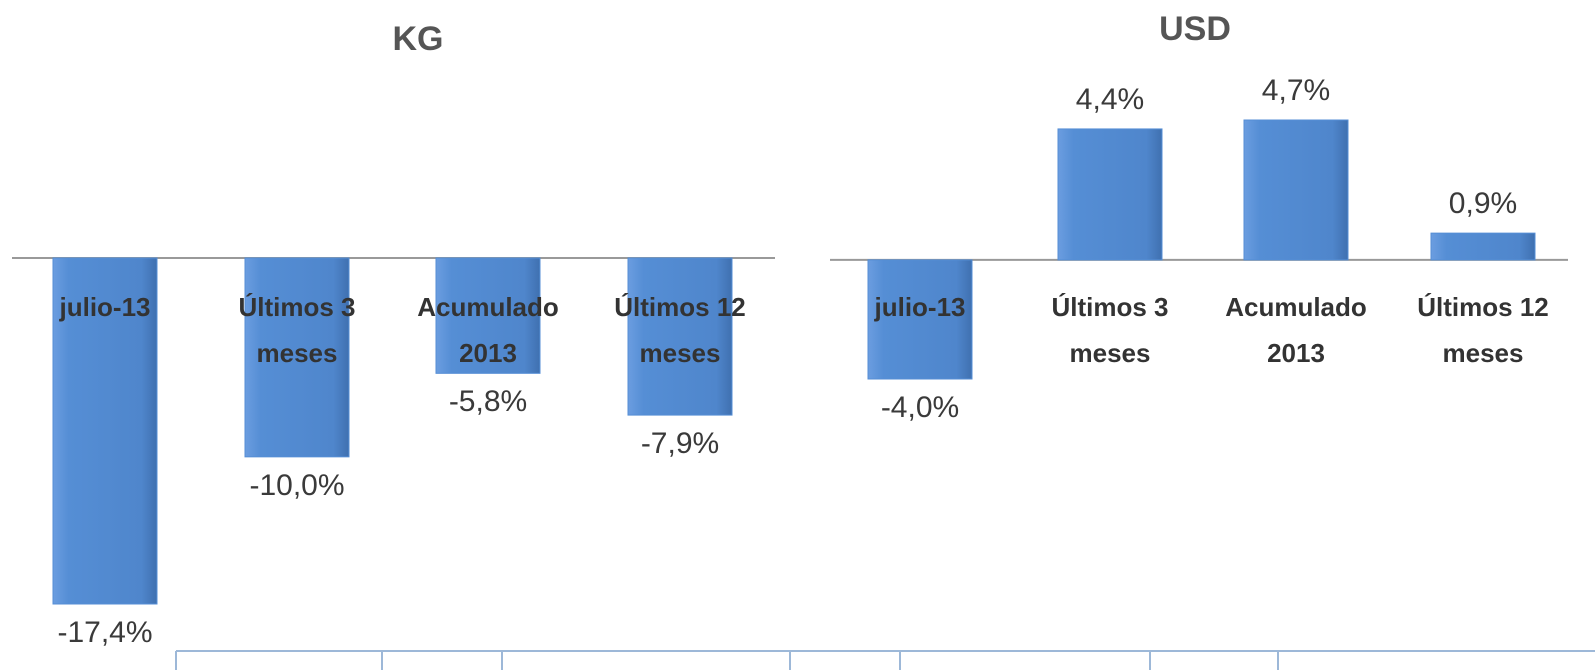 The image size is (1595, 670). What do you see at coordinates (1483, 204) in the screenshot?
I see `value-label: 0,9%` at bounding box center [1483, 204].